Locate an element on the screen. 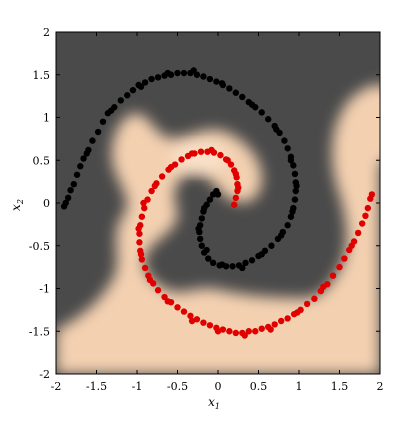  x-axis-label: x1 is located at coordinates (214, 403).